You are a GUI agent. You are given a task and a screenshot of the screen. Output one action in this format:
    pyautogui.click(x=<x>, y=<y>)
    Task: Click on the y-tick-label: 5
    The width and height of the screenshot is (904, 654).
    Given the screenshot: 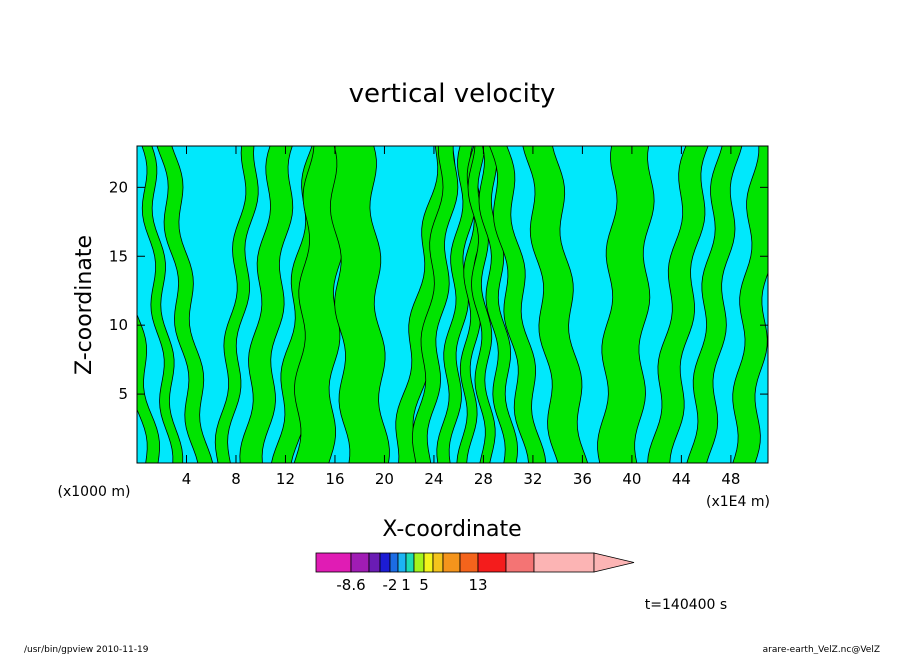 What is the action you would take?
    pyautogui.click(x=123, y=394)
    